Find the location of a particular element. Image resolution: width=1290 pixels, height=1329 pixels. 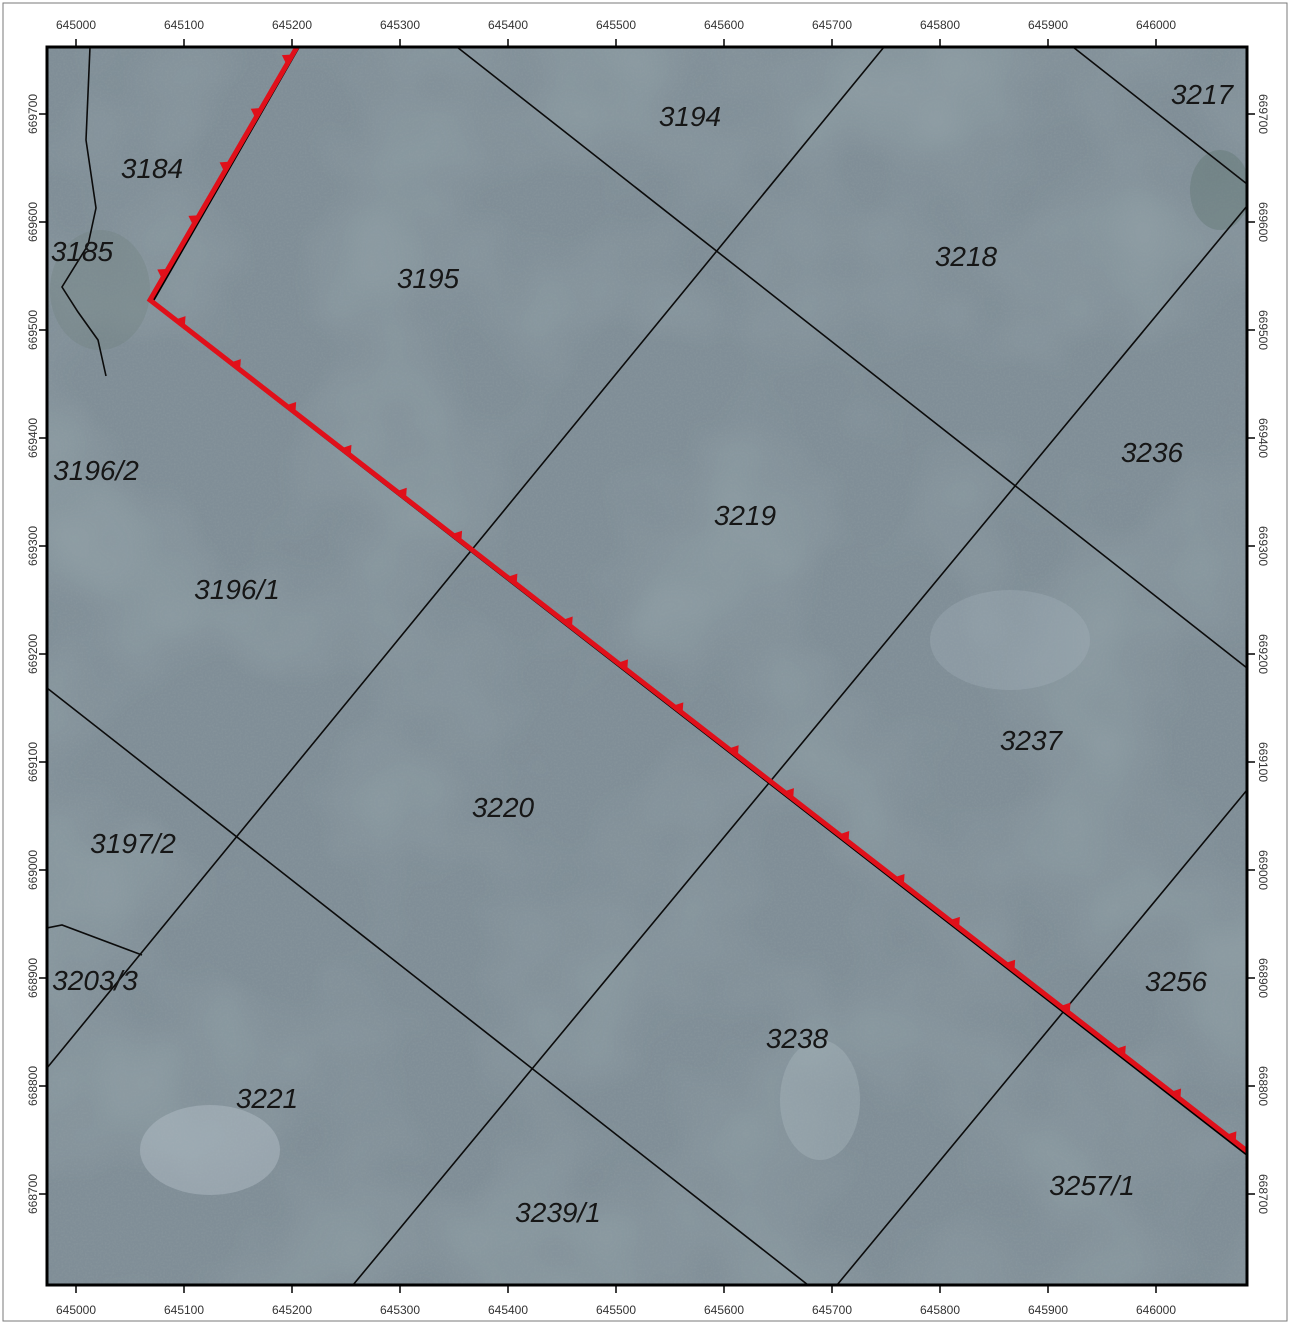

parcel-label-3196-1: 3196/1 is located at coordinates (237, 589).